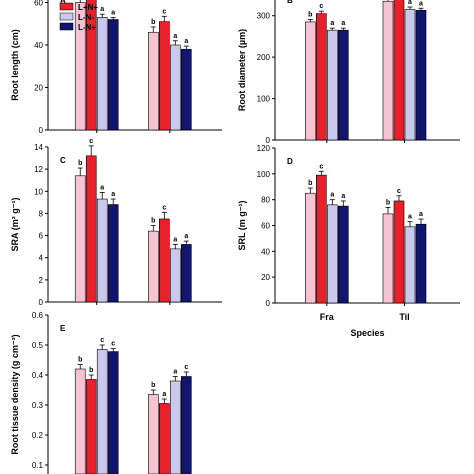  I want to click on legend-label: L+N+, so click(88, 7).